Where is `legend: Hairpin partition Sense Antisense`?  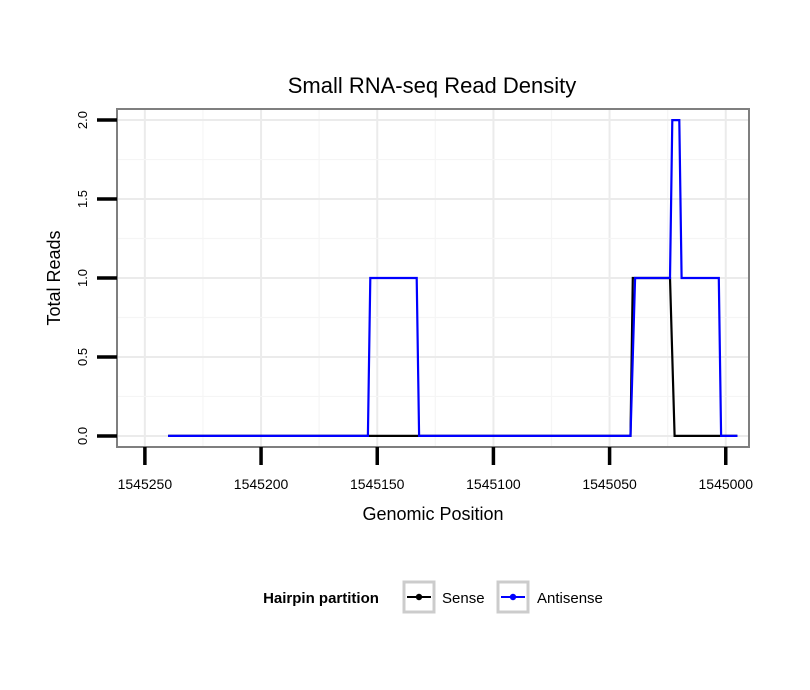
legend: Hairpin partition Sense Antisense is located at coordinates (433, 597).